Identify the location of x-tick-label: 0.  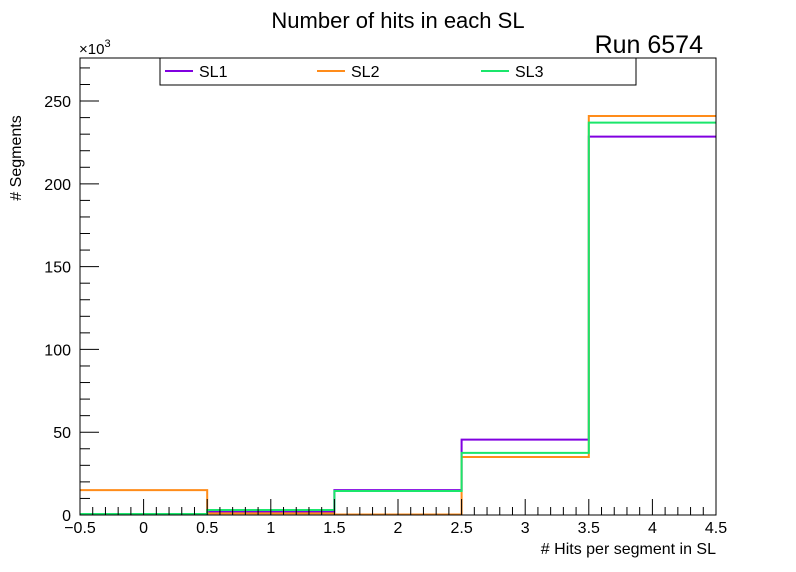
(143, 528).